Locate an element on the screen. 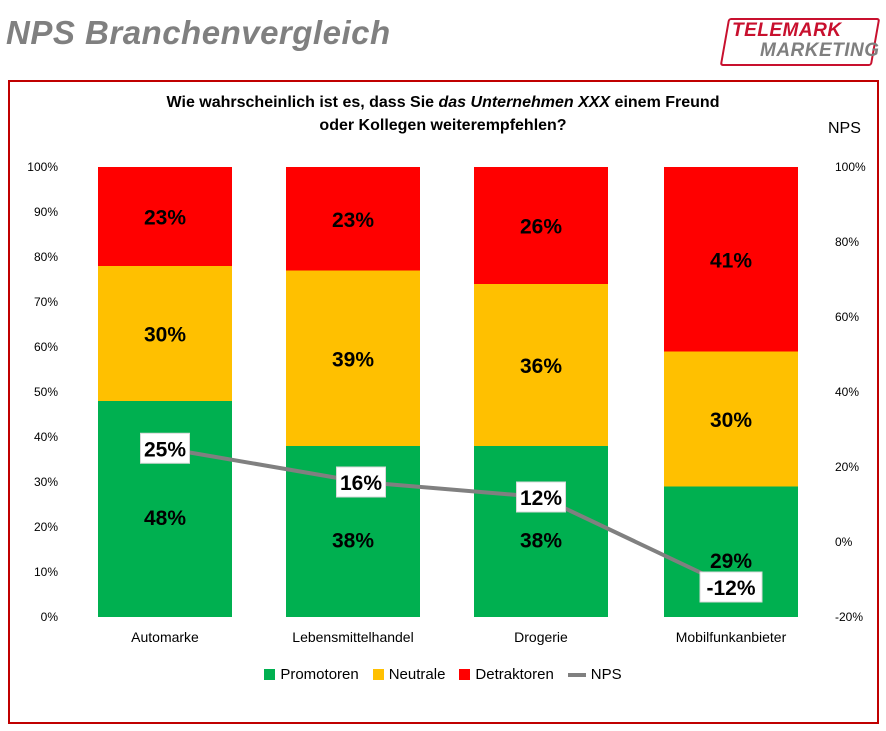  question-text-post: einem Freund is located at coordinates (665, 102).